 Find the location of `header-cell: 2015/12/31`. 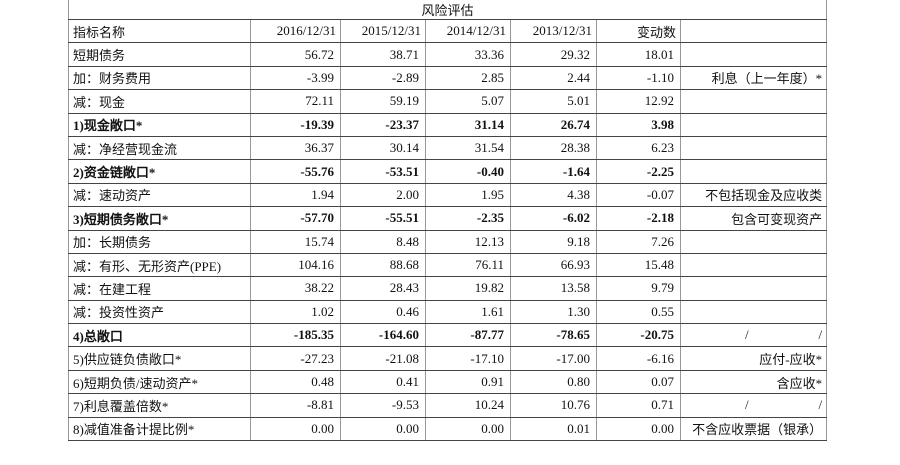

header-cell: 2015/12/31 is located at coordinates (383, 31).